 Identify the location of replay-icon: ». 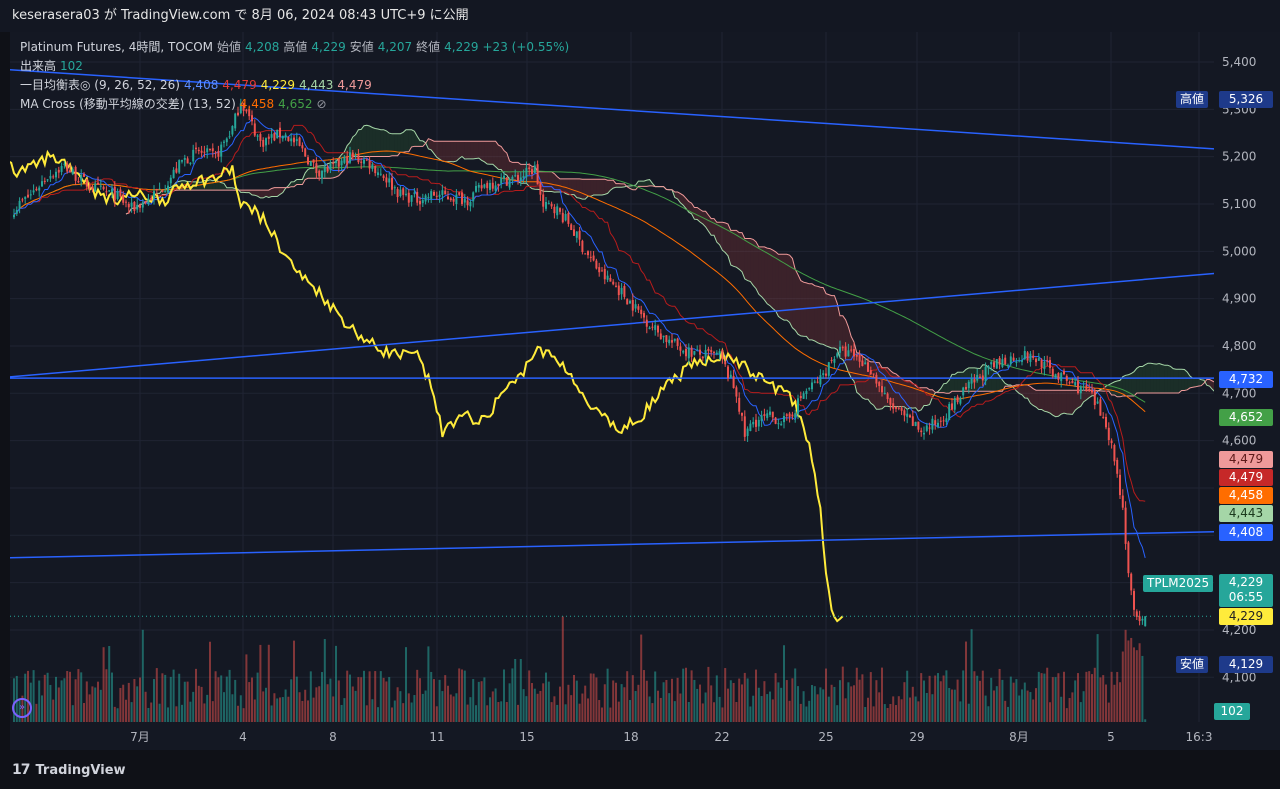
(22, 708).